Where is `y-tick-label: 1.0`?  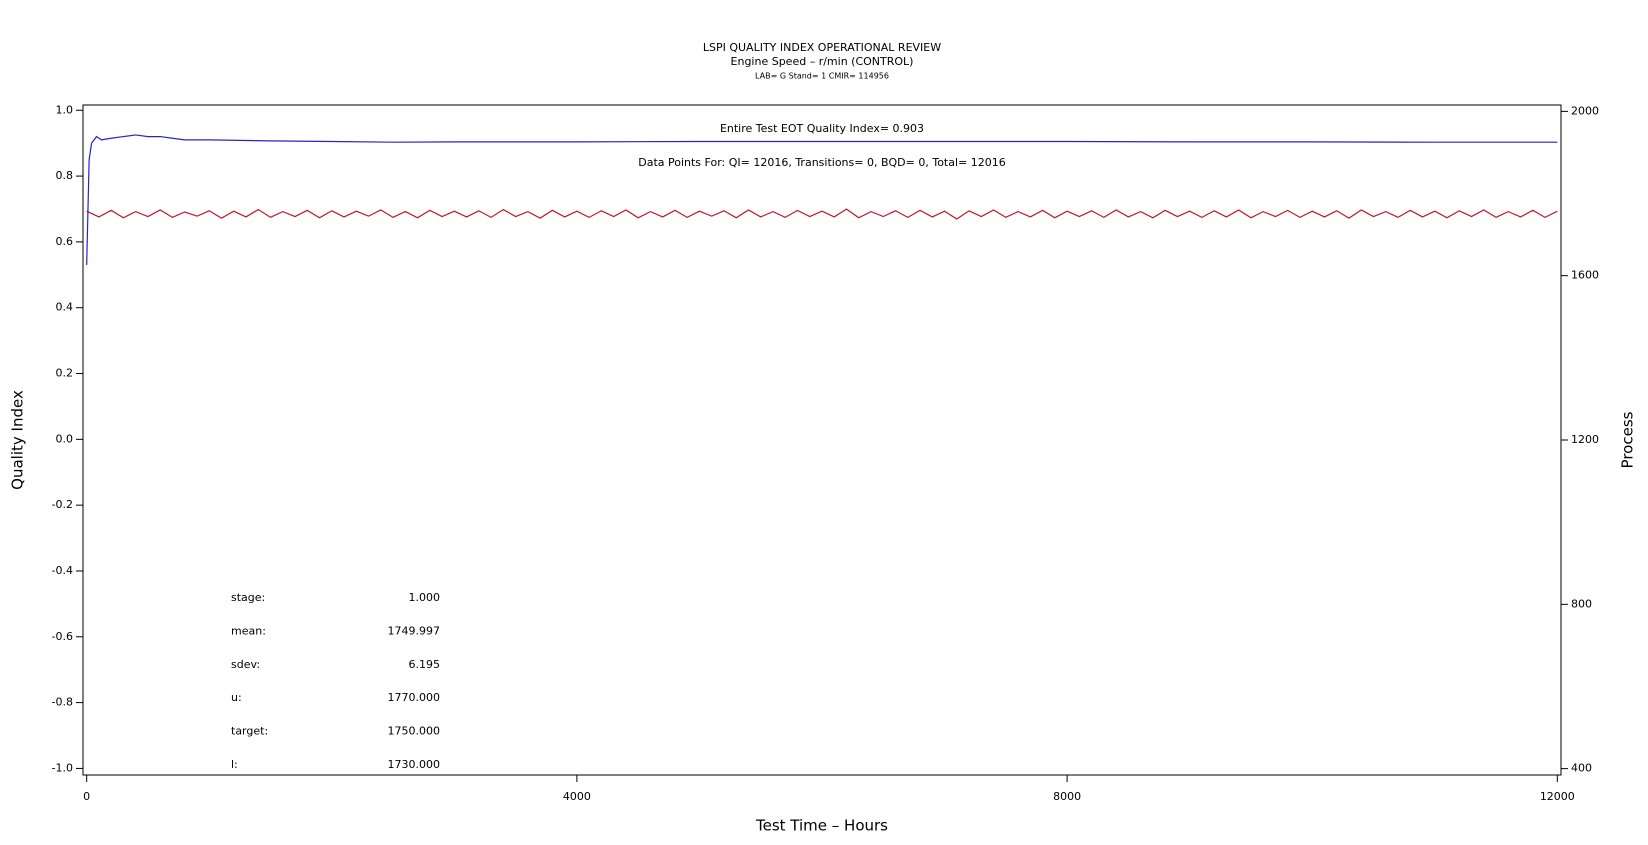
y-tick-label: 1.0 is located at coordinates (65, 109).